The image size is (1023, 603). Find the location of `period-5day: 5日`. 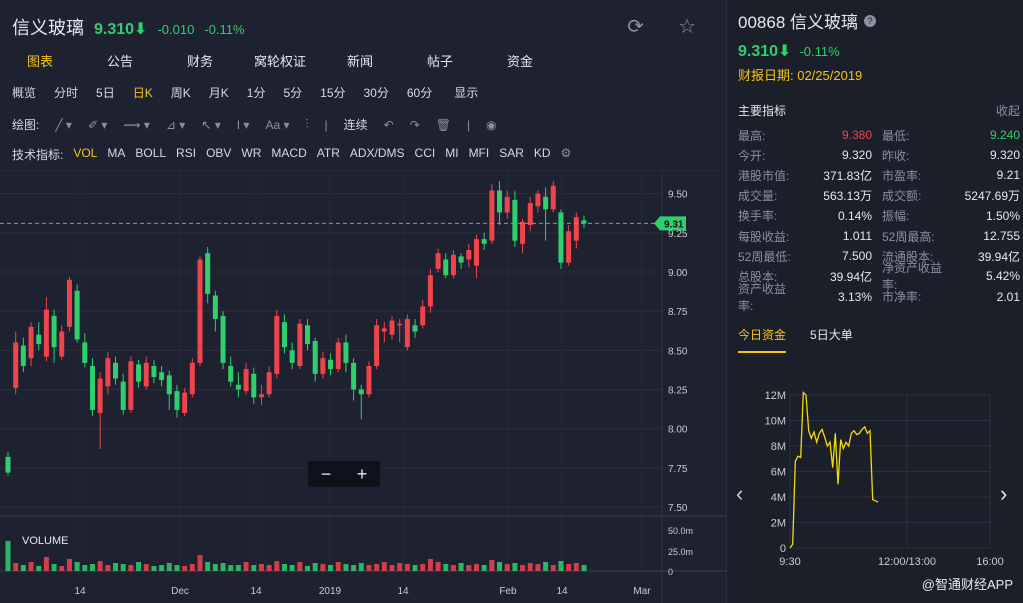

period-5day: 5日 is located at coordinates (105, 93).